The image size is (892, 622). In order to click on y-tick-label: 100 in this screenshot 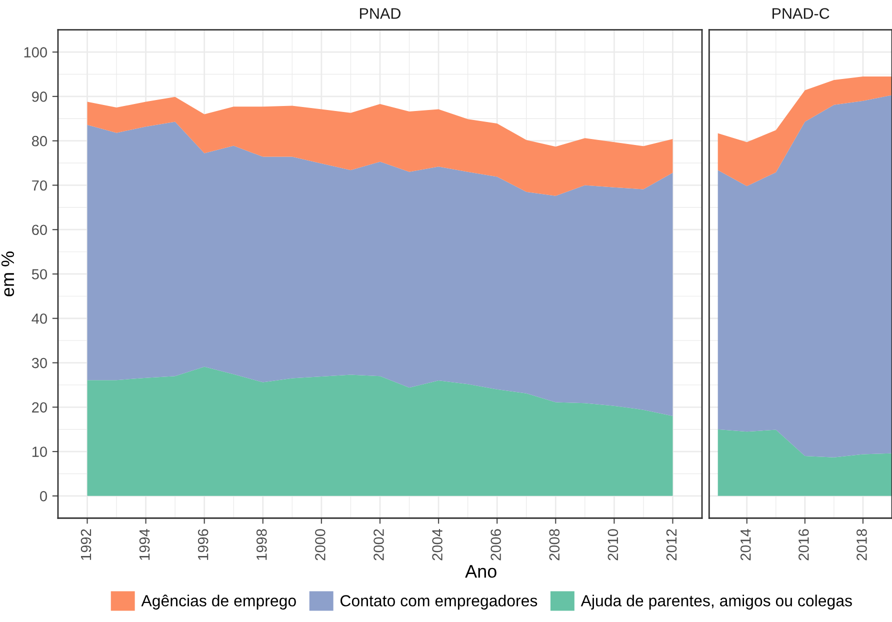, I will do `click(35, 52)`.